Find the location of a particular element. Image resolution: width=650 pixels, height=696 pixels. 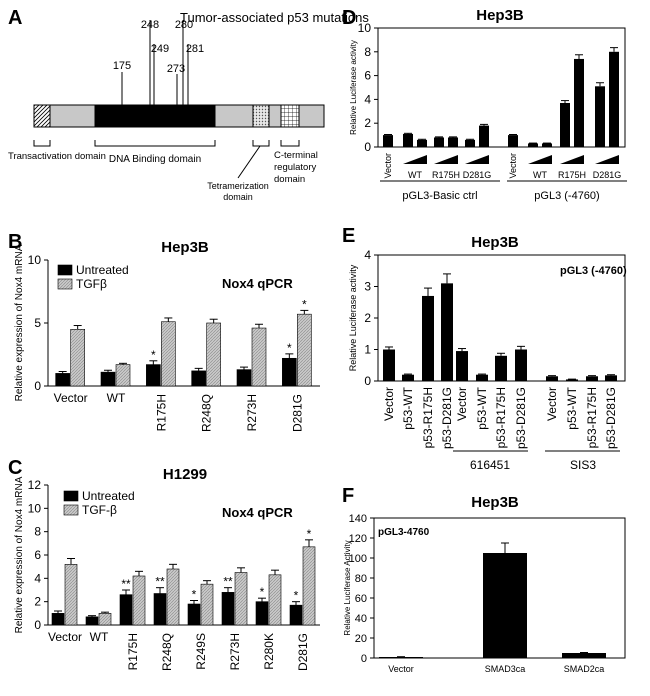

y-tick-label: 60 is located at coordinates (361, 599).